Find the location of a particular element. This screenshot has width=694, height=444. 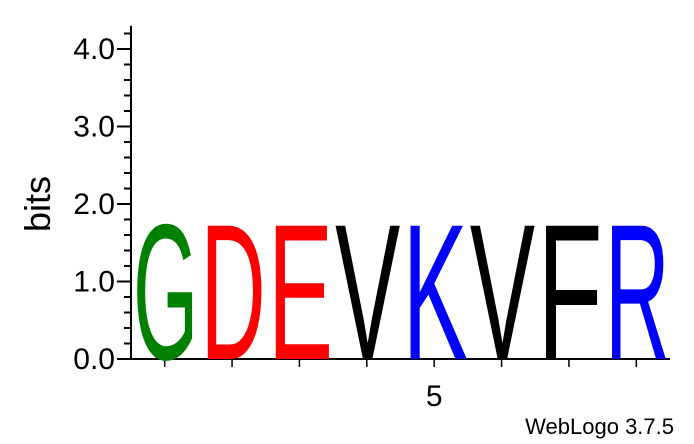

logo-letter-d-pos-2: D is located at coordinates (232, 293).